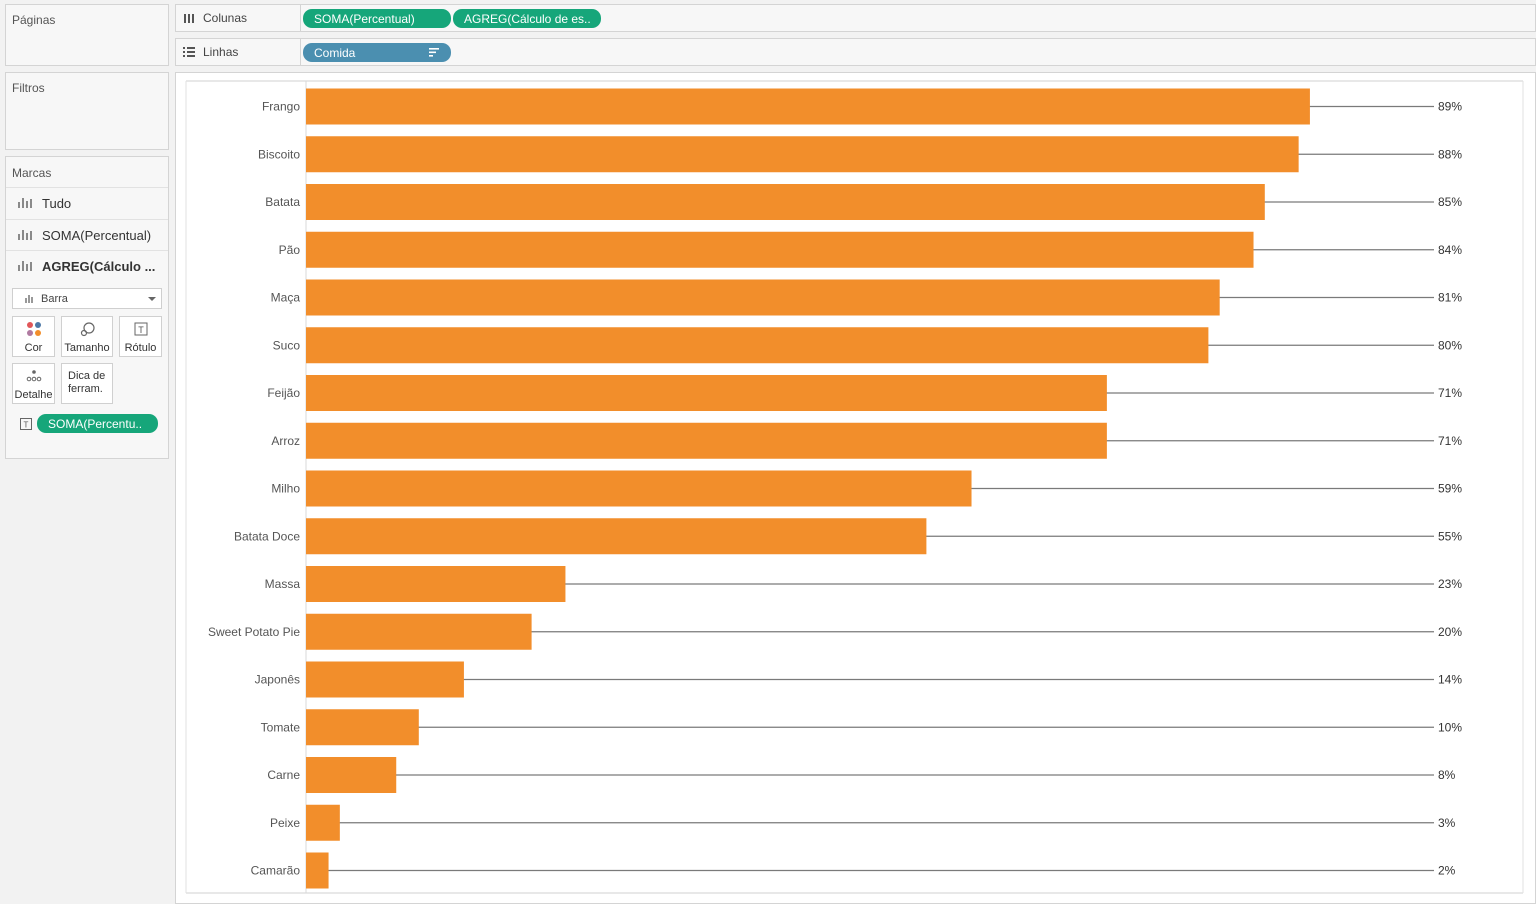 The image size is (1536, 904). What do you see at coordinates (57, 203) in the screenshot?
I see `marks-item-label: Tudo` at bounding box center [57, 203].